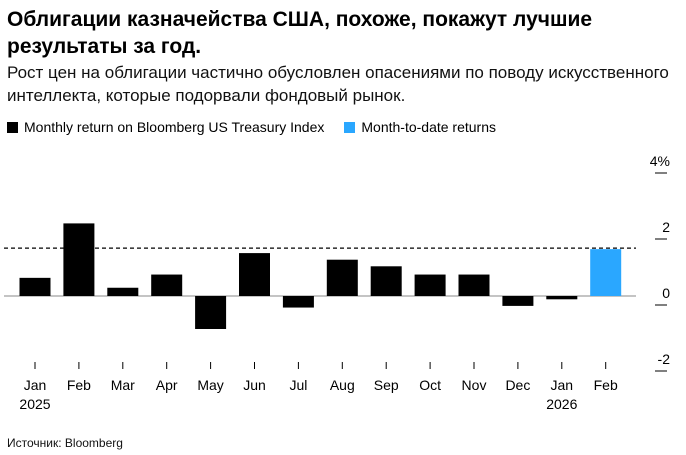  Describe the element at coordinates (342, 385) in the screenshot. I see `x-tick-label-7: Aug` at that location.